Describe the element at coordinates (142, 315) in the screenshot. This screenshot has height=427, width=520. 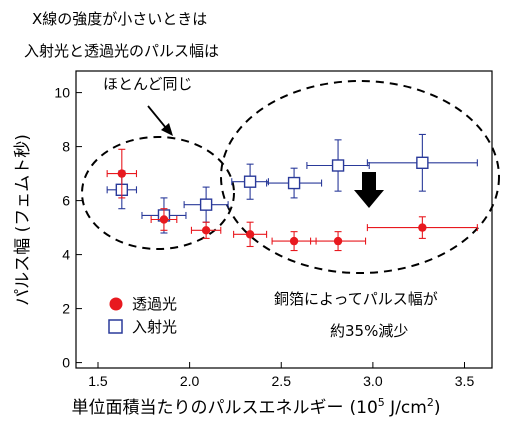
I see `legend: 透過光 入射光` at that location.